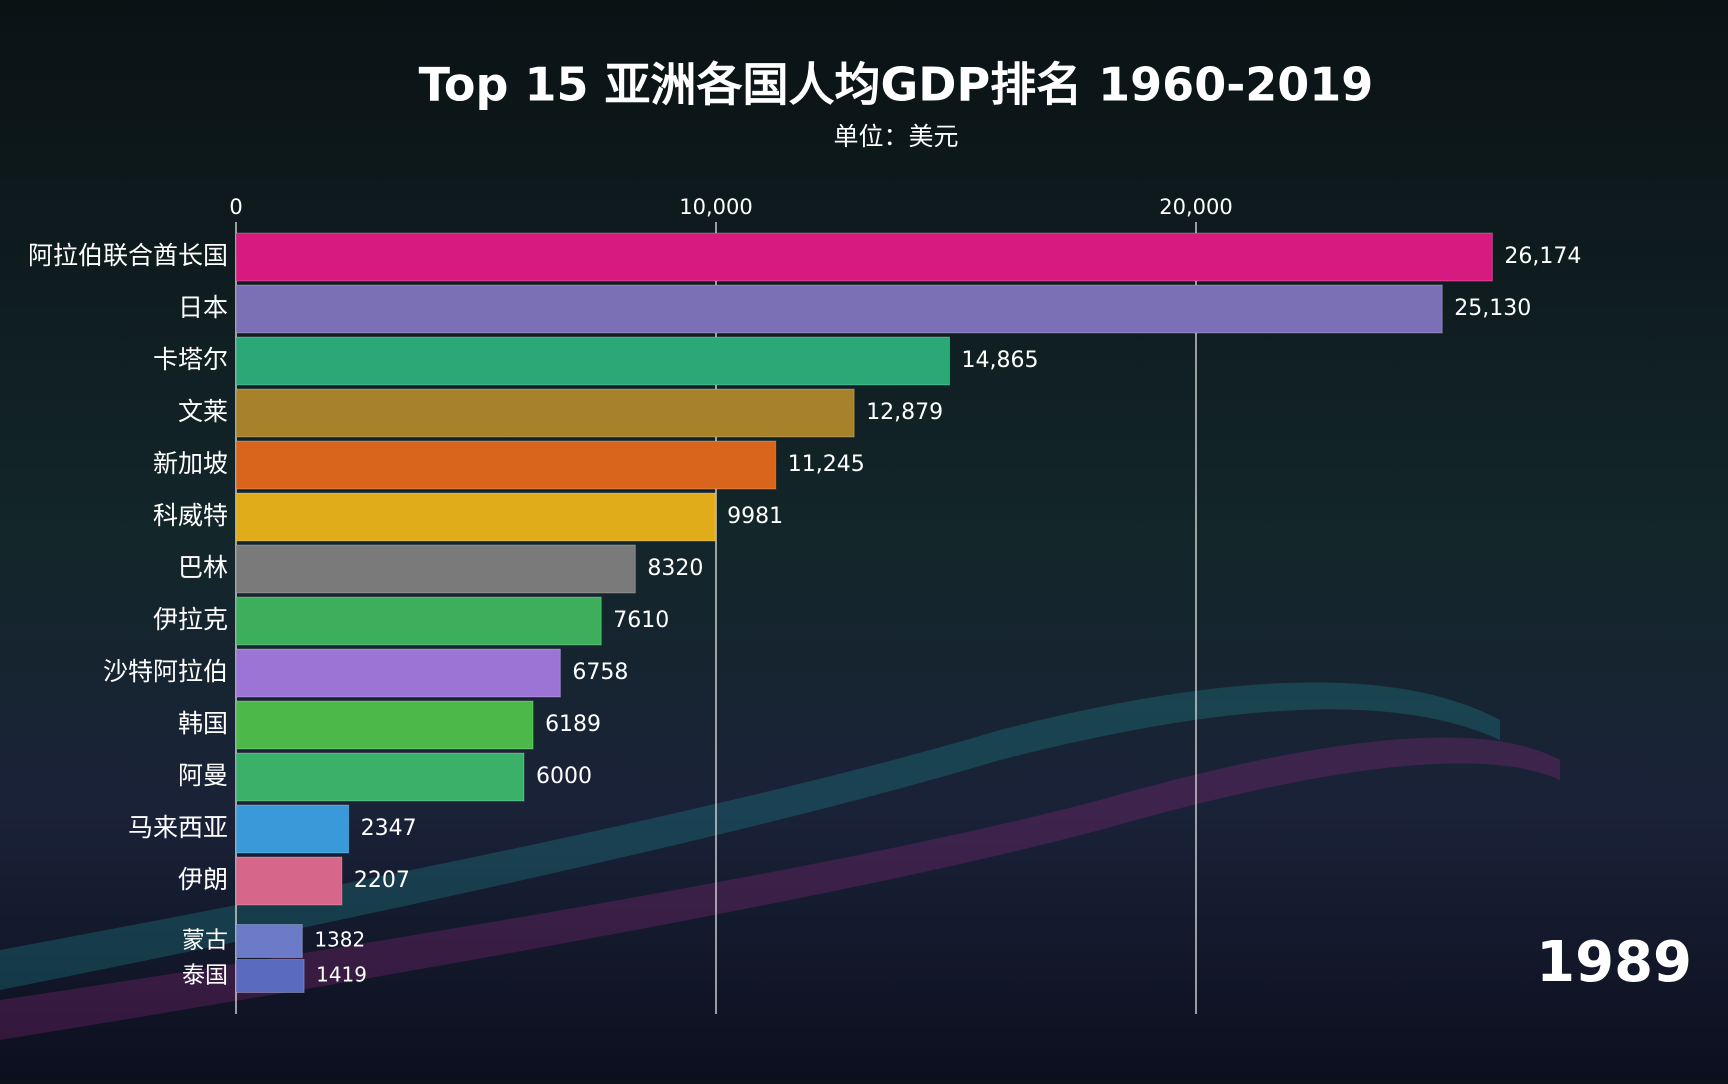  I want to click on value-label: 6189, so click(573, 724).